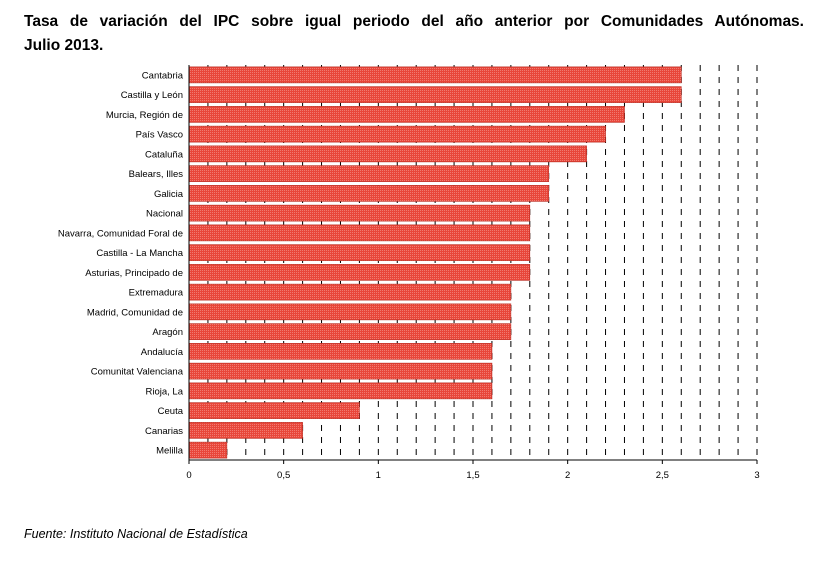 This screenshot has height=575, width=829. I want to click on category-label: Navarra, Comunidad Foral de, so click(120, 233).